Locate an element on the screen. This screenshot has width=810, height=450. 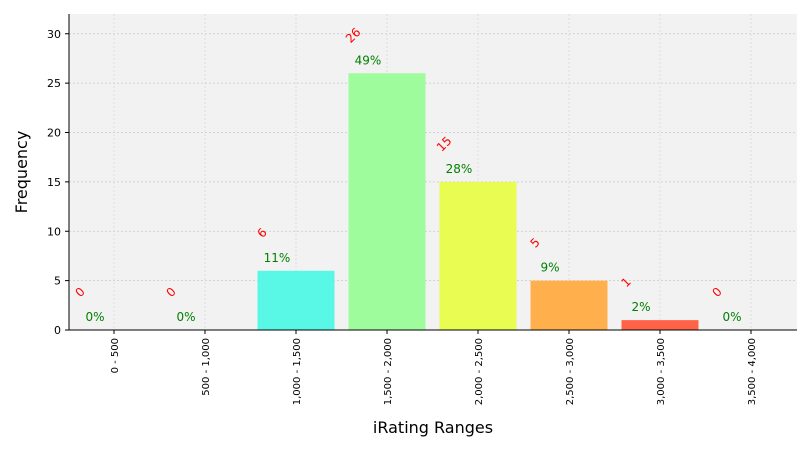
x-tick-label: 2,000 - 2,500 is located at coordinates (479, 371).